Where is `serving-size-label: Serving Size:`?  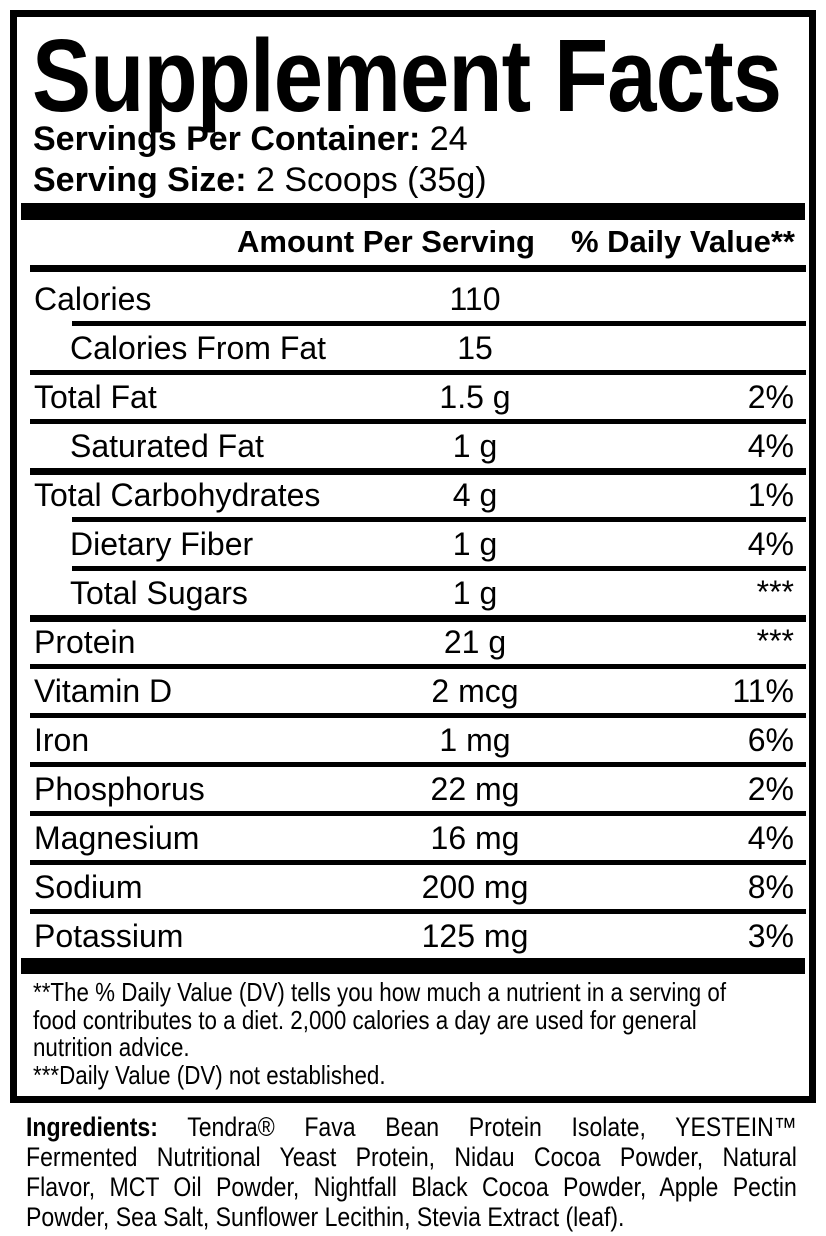 serving-size-label: Serving Size: is located at coordinates (140, 180).